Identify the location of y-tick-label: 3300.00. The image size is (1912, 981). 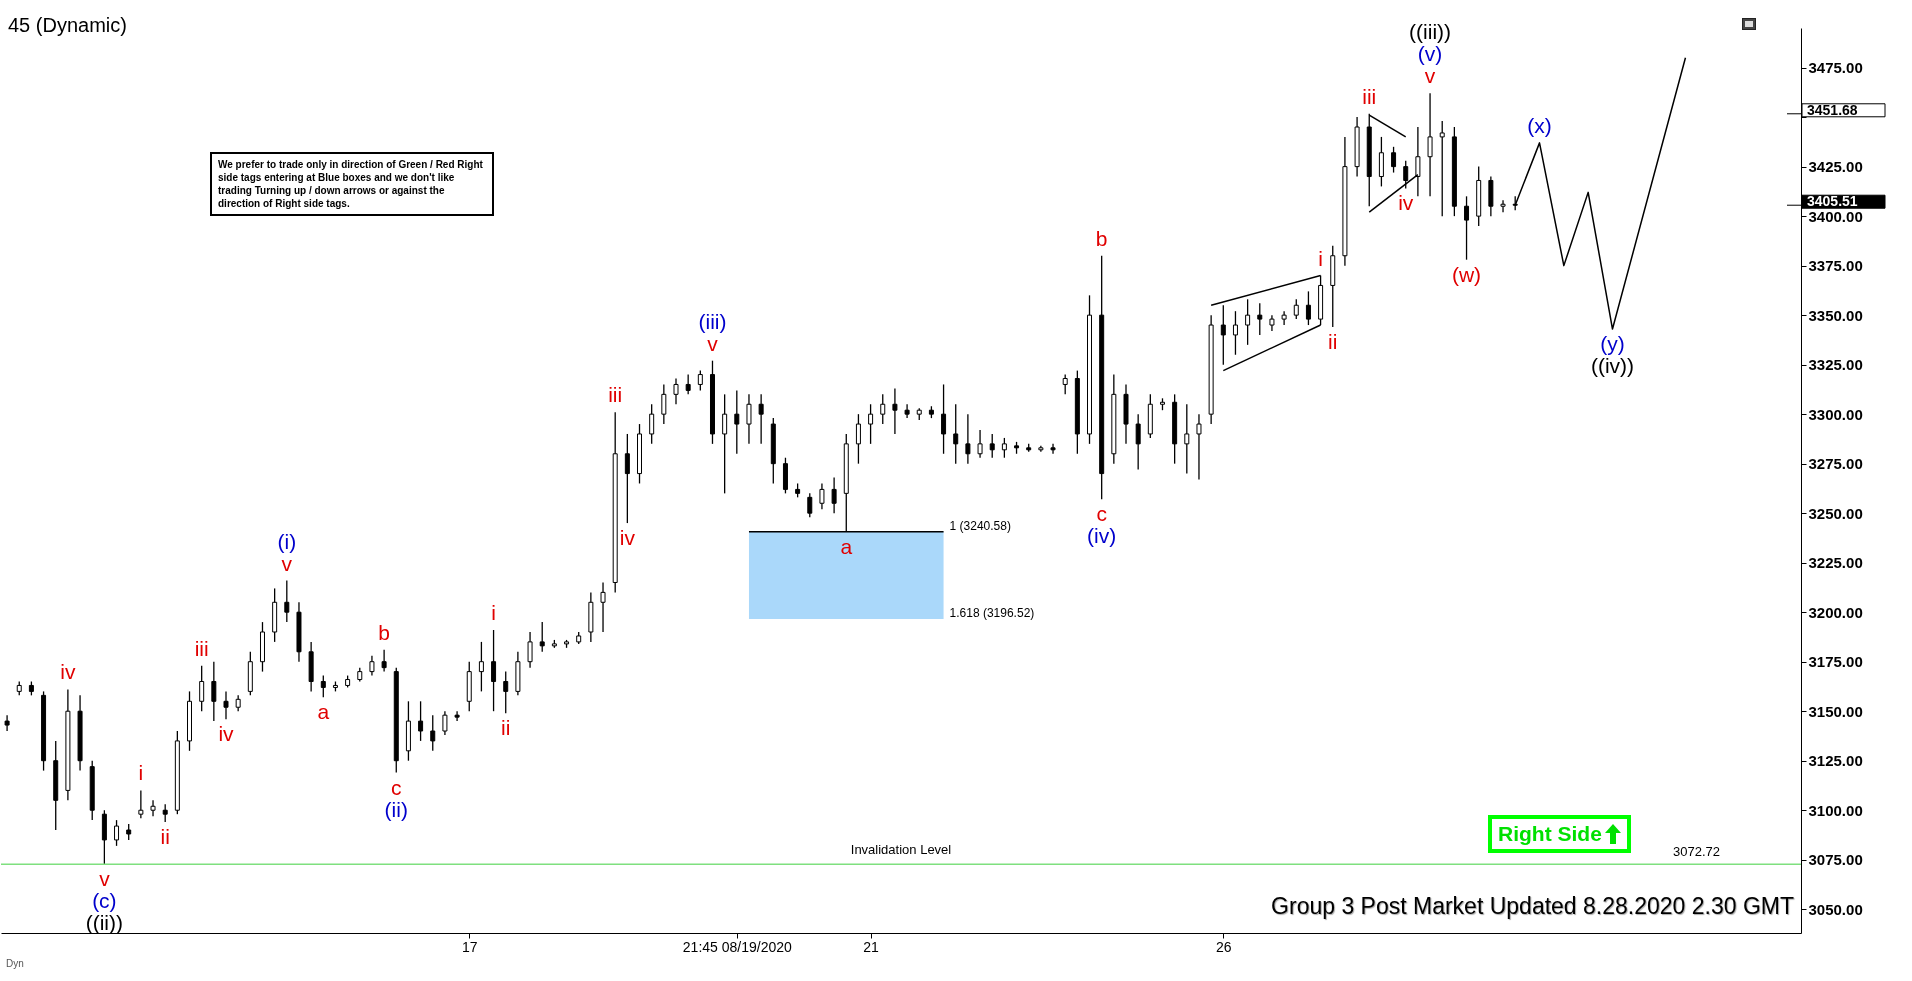
(1835, 414).